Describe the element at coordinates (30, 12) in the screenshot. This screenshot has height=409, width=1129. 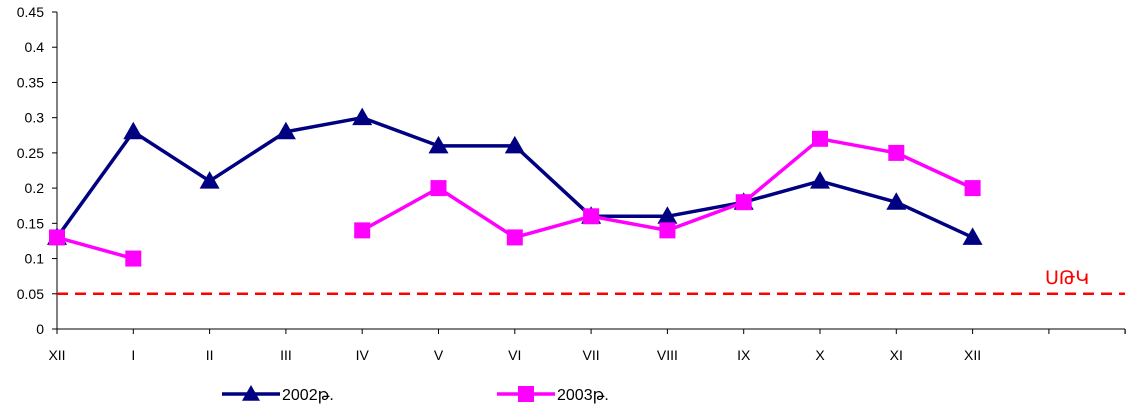
I see `y-tick-label: 0.45` at that location.